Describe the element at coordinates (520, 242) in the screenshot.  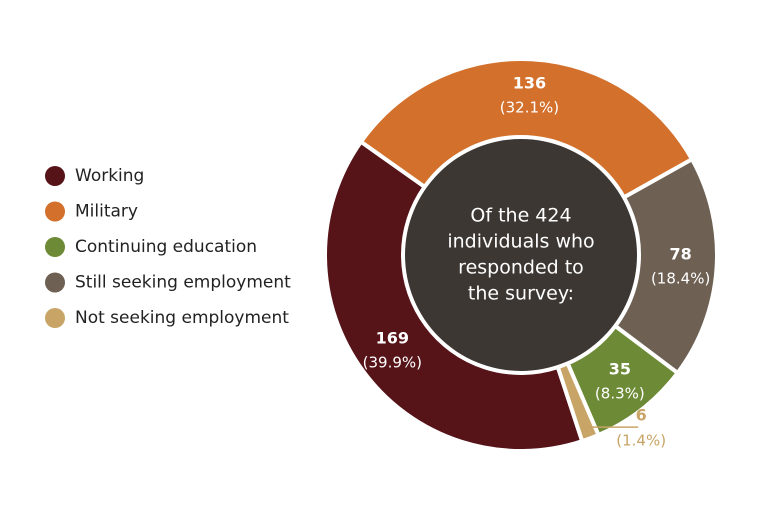
I see `center-text: individuals who` at that location.